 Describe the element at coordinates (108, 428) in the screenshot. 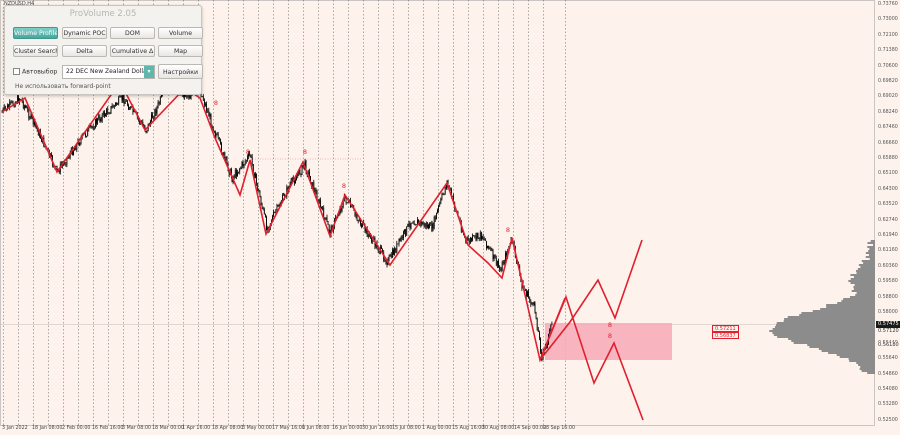

I see `time-axis-label: 16 Feb 16:00` at that location.